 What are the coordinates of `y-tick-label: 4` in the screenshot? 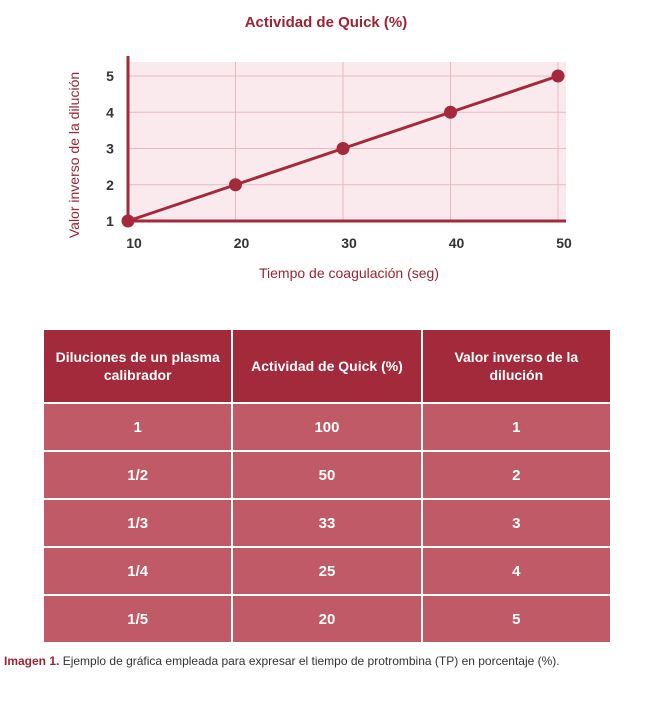 It's located at (110, 112).